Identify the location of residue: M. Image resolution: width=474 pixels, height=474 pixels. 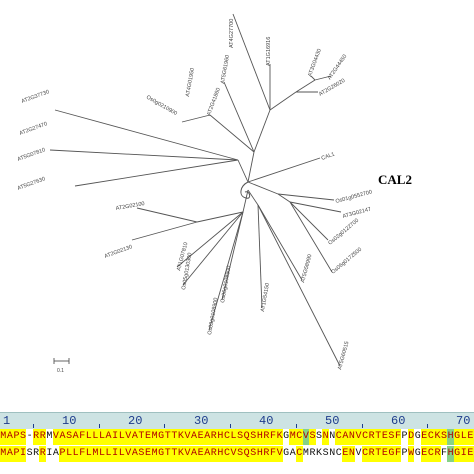
(3, 437).